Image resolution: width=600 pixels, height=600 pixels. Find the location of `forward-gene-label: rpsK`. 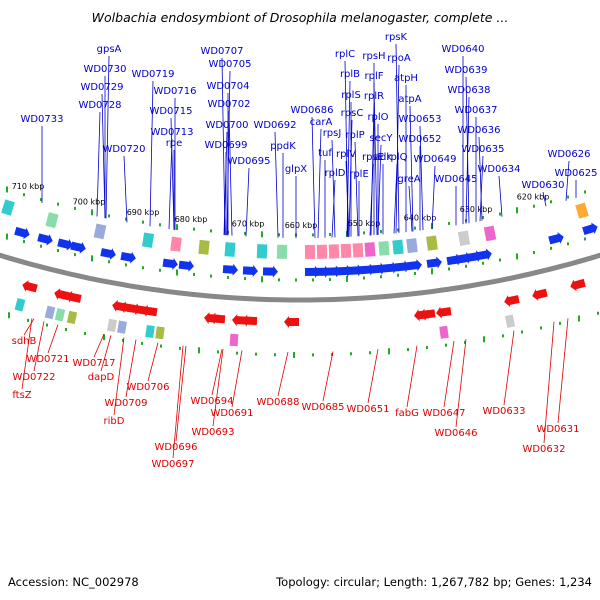

forward-gene-label: rpsK is located at coordinates (396, 37).